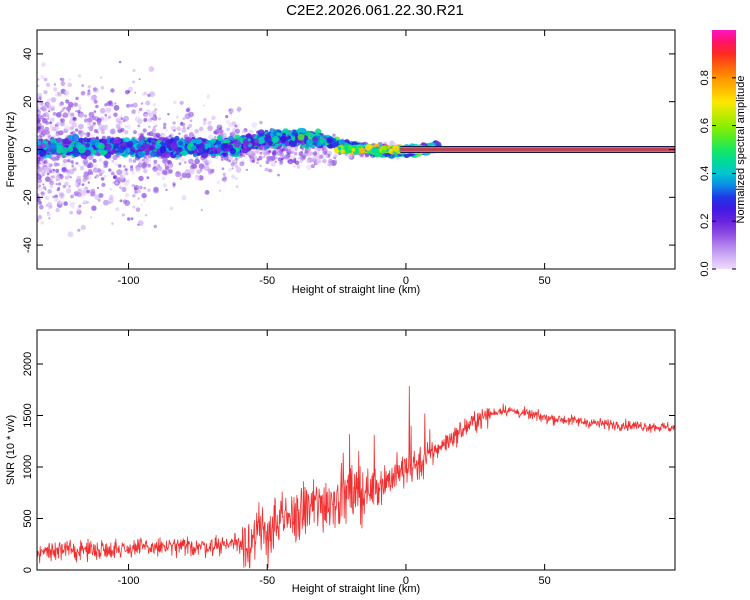 This screenshot has height=600, width=750. Describe the element at coordinates (28, 245) in the screenshot. I see `top-y-tick-label: -40` at that location.